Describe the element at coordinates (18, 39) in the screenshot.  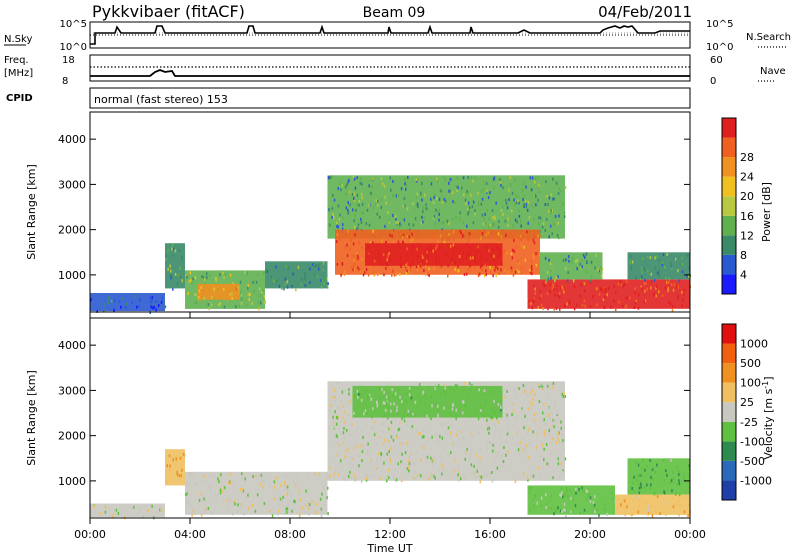
I see `nsky-label: N.Sky` at that location.